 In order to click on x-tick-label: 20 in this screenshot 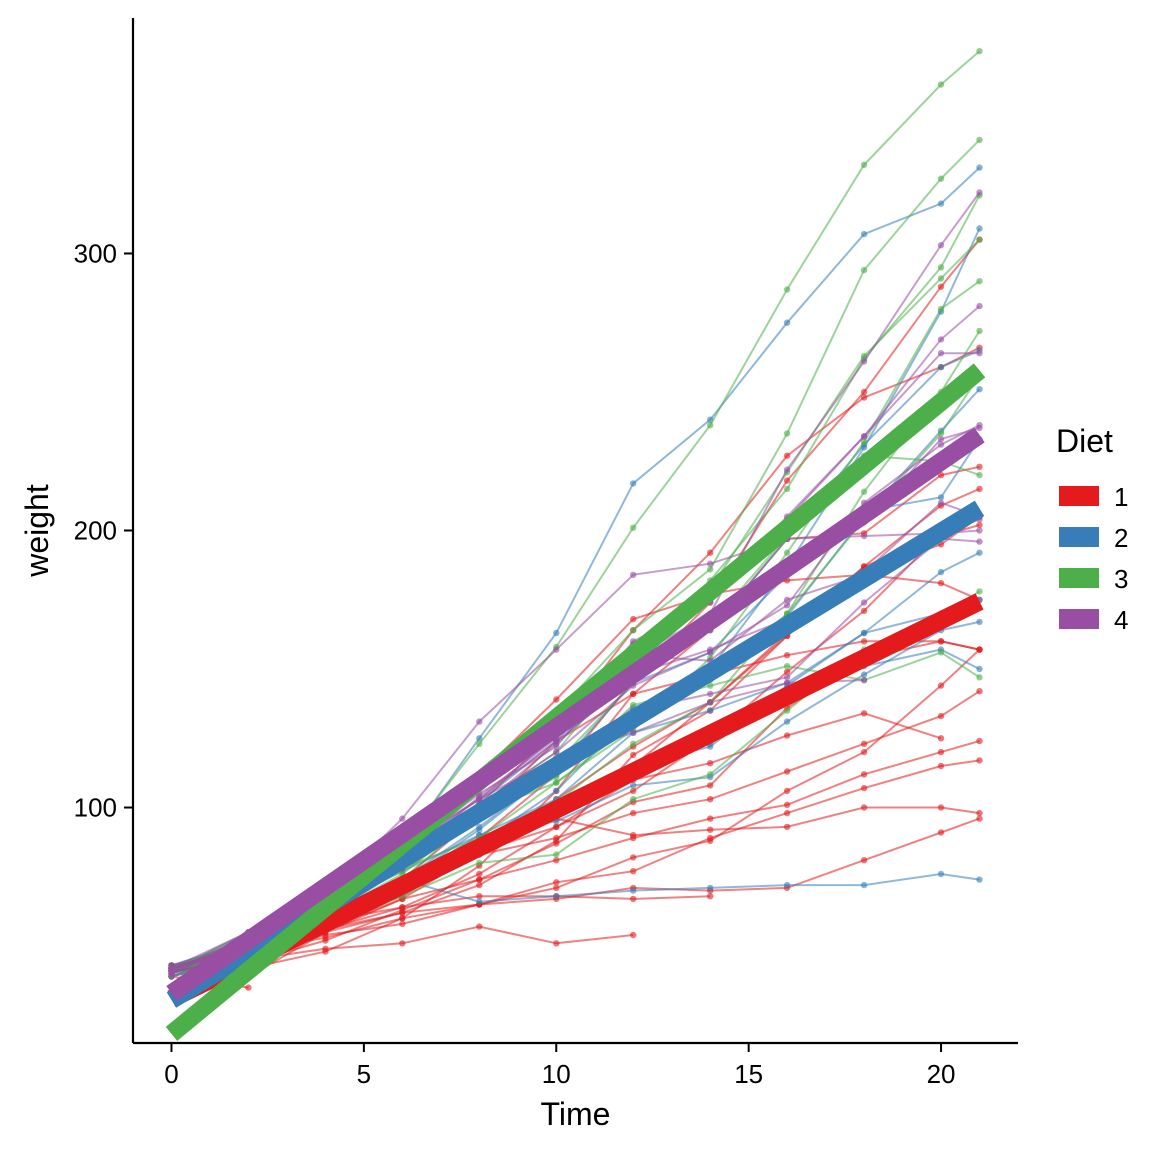, I will do `click(941, 1074)`.